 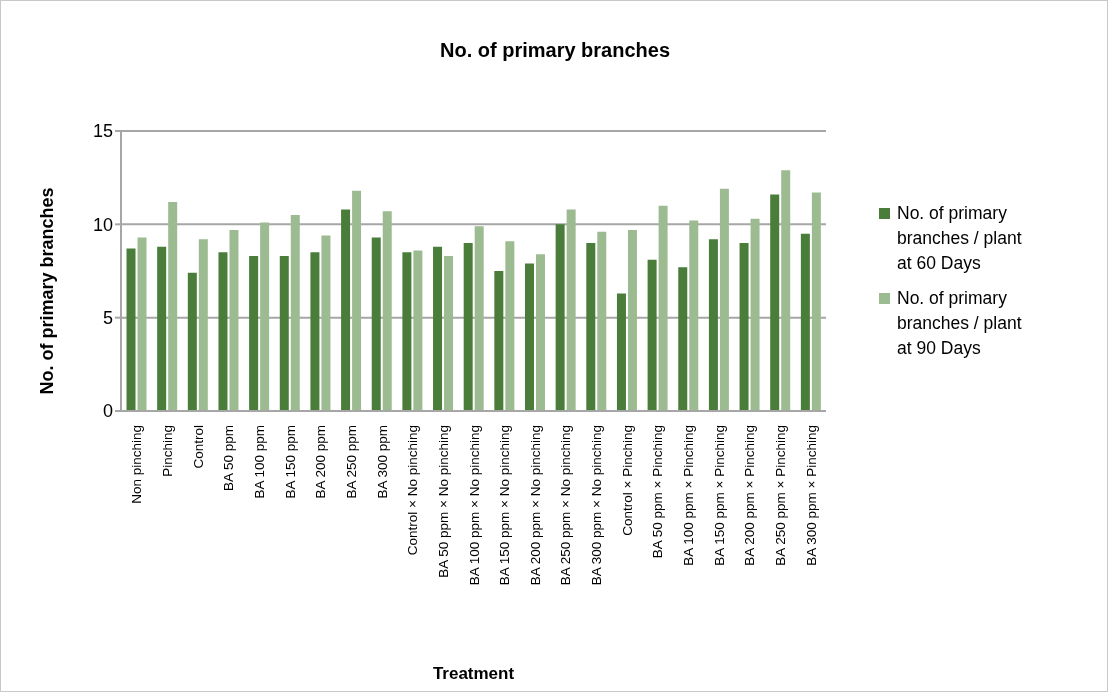 I want to click on x-tick-label: BA 50 ppm × Pinching, so click(x=657, y=492).